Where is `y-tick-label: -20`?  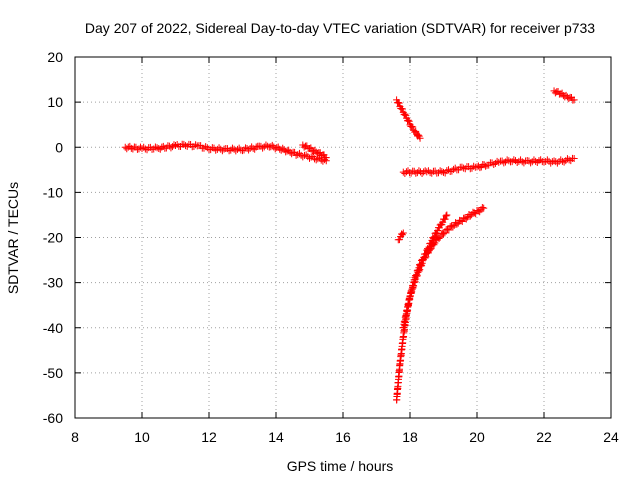
y-tick-label: -20 is located at coordinates (53, 238).